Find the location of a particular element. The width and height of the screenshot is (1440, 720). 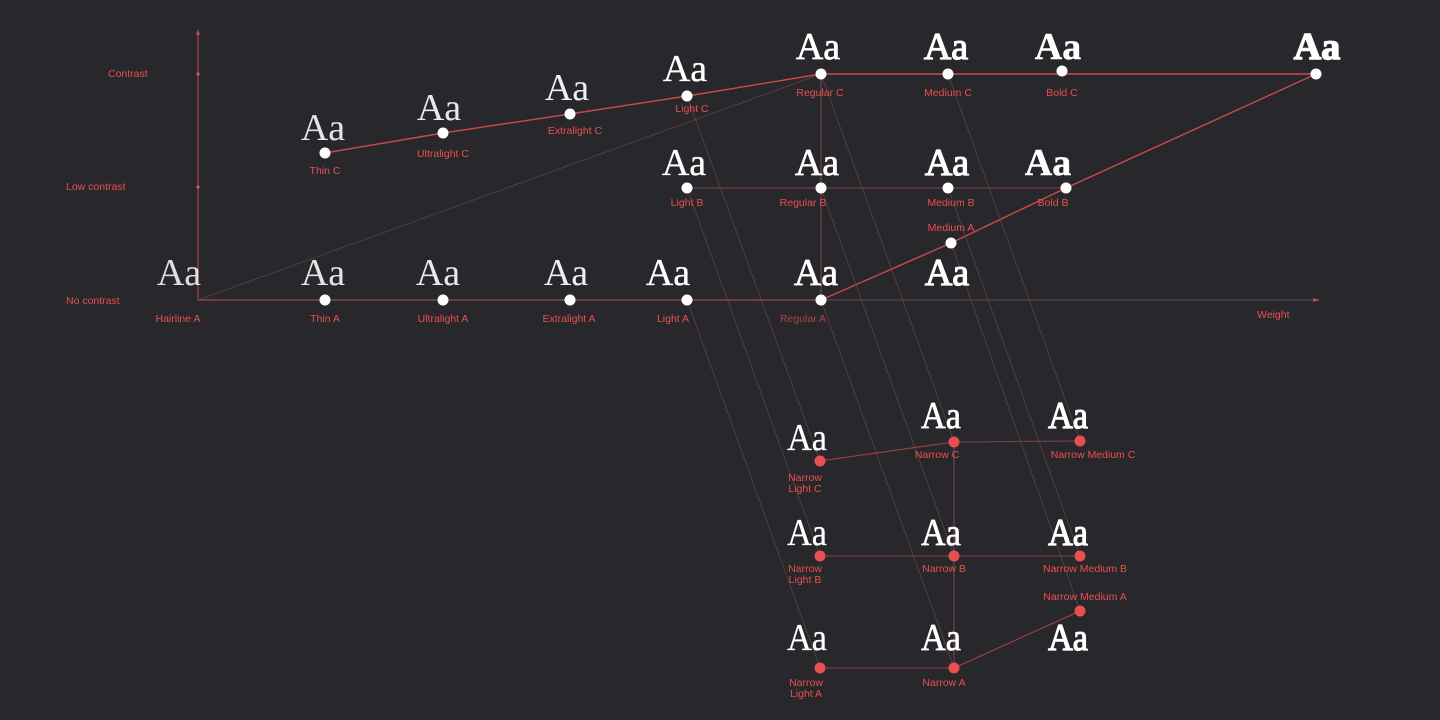

edge-regular-c-to-narrow-c is located at coordinates (887, 258).